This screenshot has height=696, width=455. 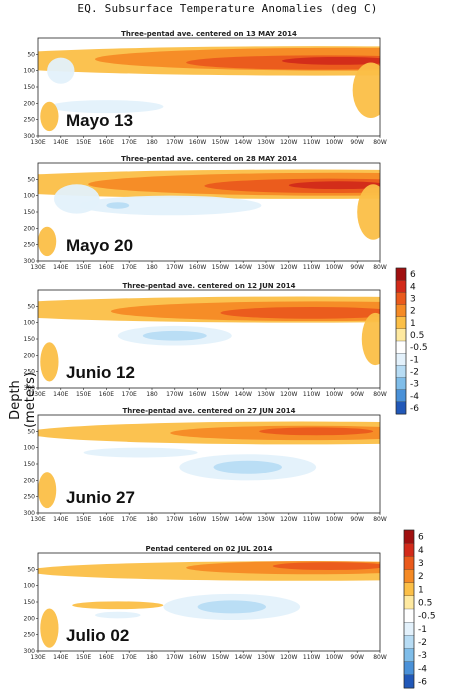 I want to click on colorbar-label: 6, so click(x=421, y=538).